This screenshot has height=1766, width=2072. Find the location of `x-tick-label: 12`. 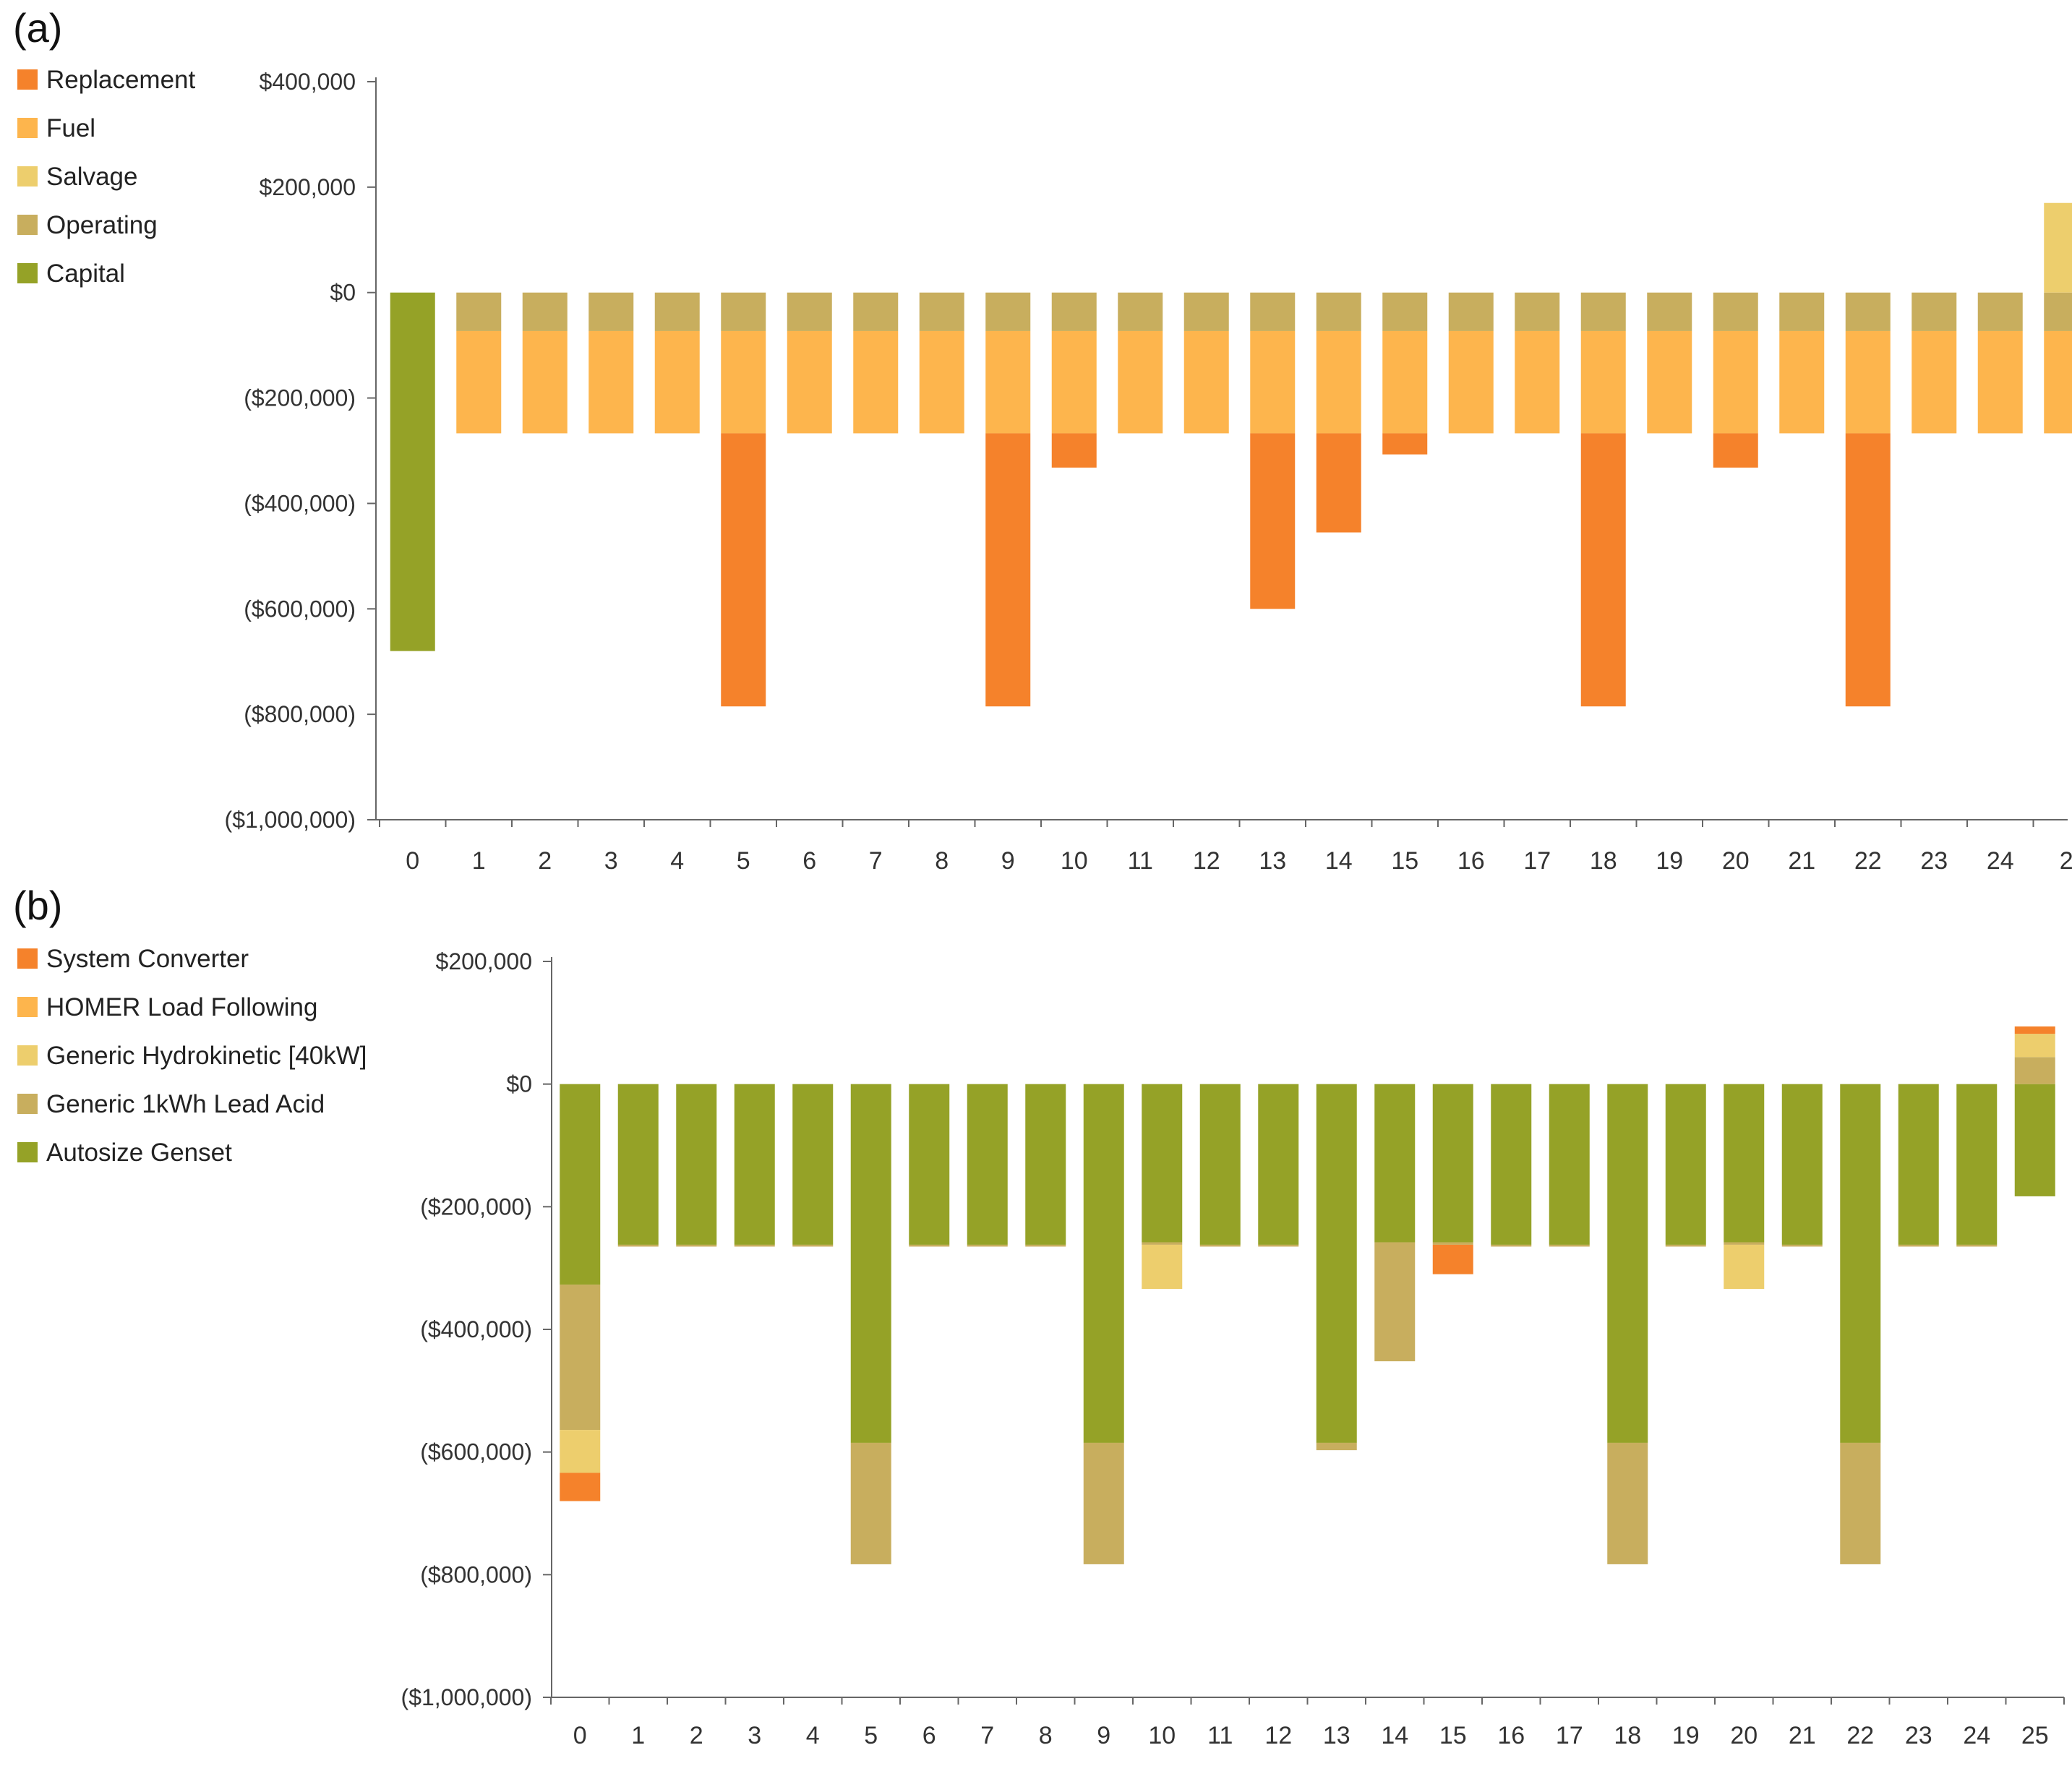

x-tick-label: 12 is located at coordinates (1207, 861).